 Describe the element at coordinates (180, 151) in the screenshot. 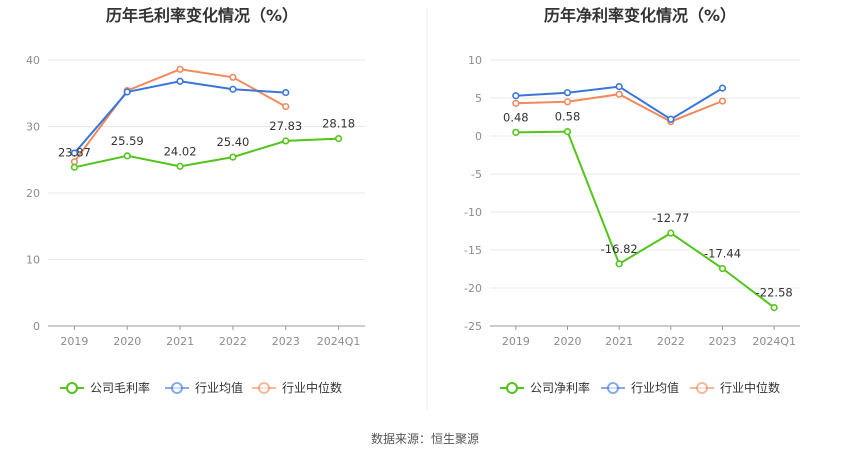

I see `data-label: 24.02` at that location.